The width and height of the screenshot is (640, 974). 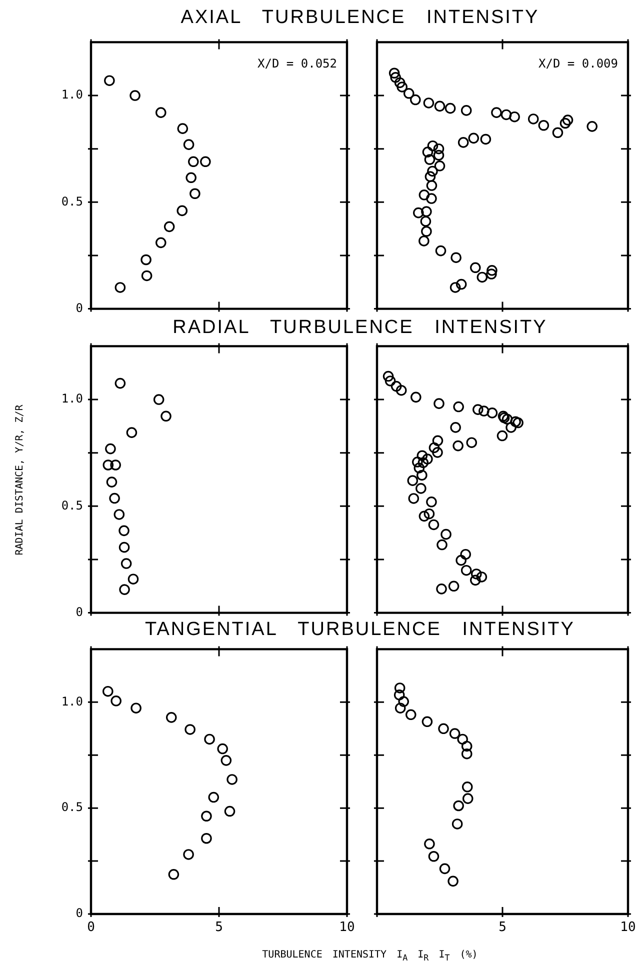 I want to click on annotation: X/D = 0.009, so click(x=578, y=63).